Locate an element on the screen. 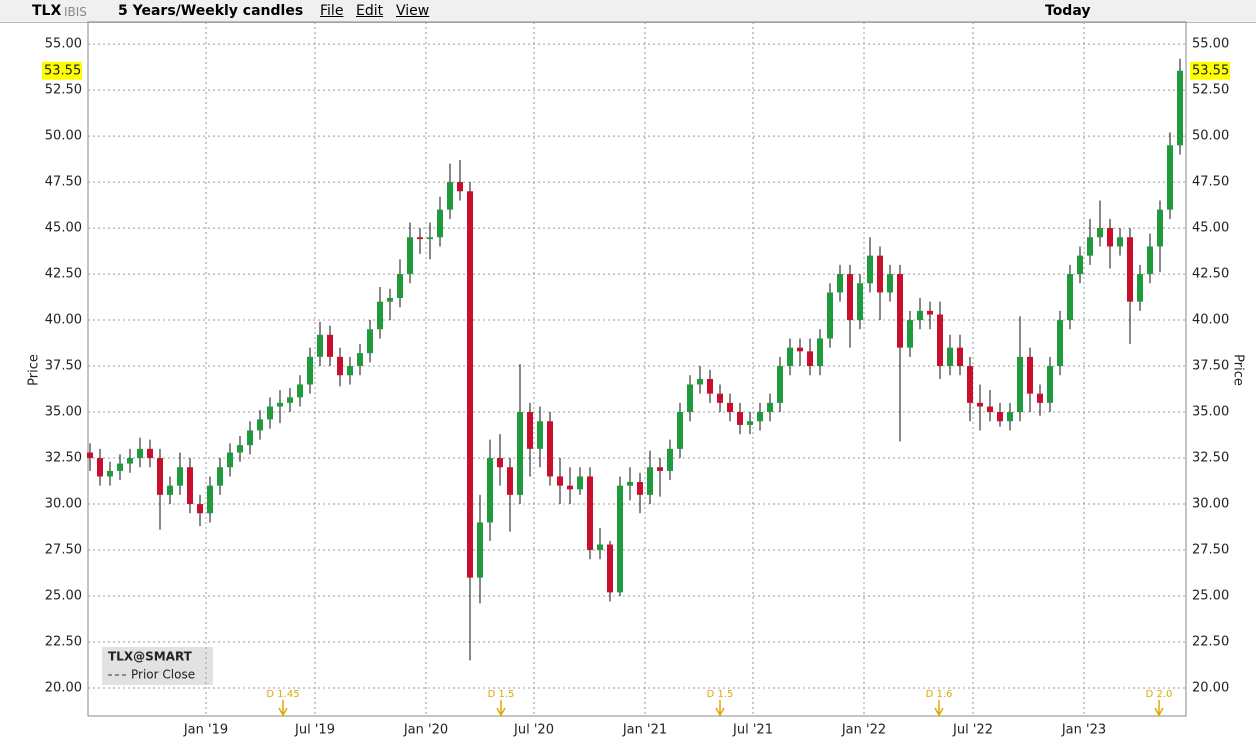  y2-tick-label: 27.50 is located at coordinates (1210, 550).